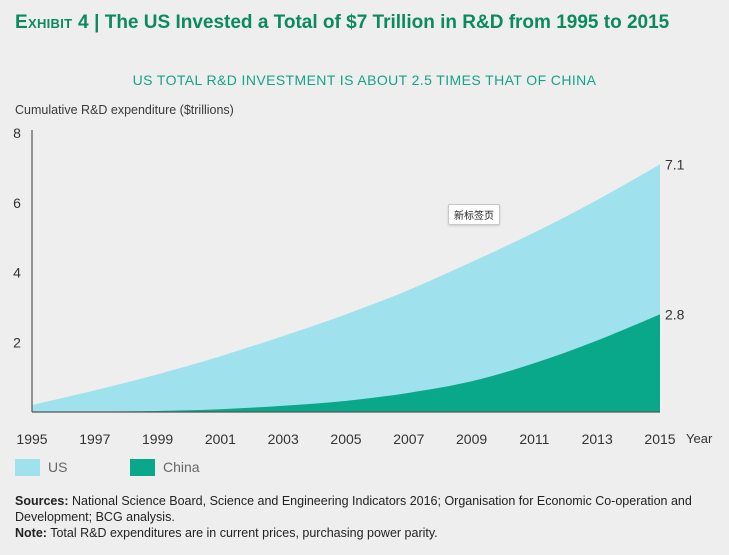 The height and width of the screenshot is (555, 729). I want to click on y-axis-label: Cumulative R&D expenditure ($trillions), so click(124, 110).